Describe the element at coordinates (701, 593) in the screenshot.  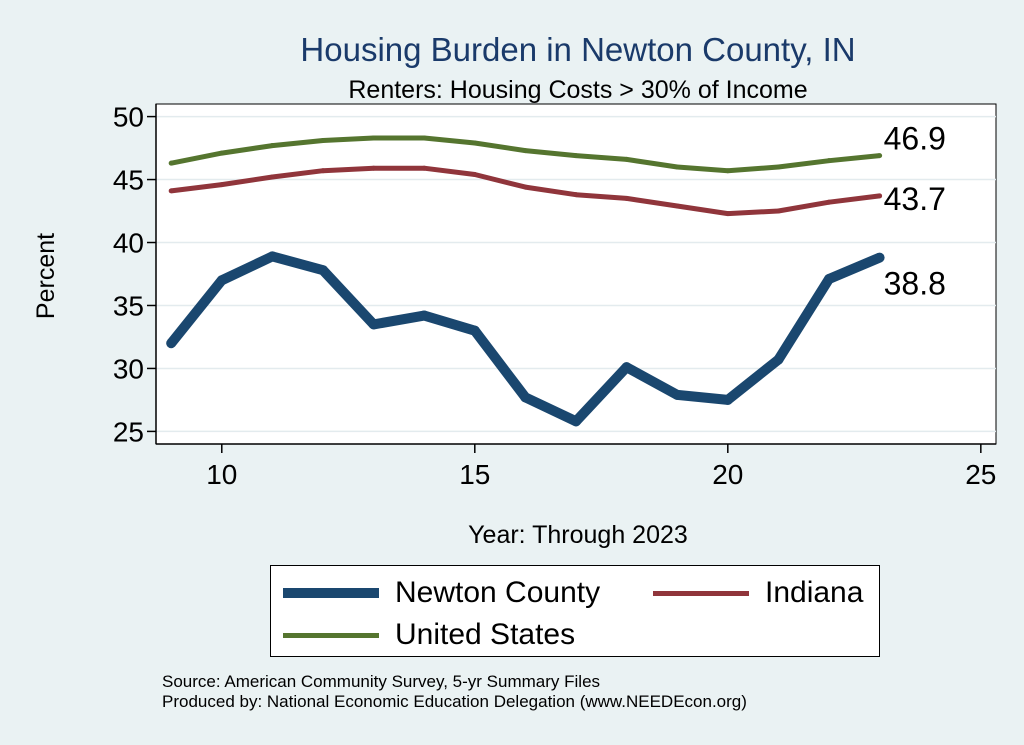
I see `legend-swatch-indiana` at that location.